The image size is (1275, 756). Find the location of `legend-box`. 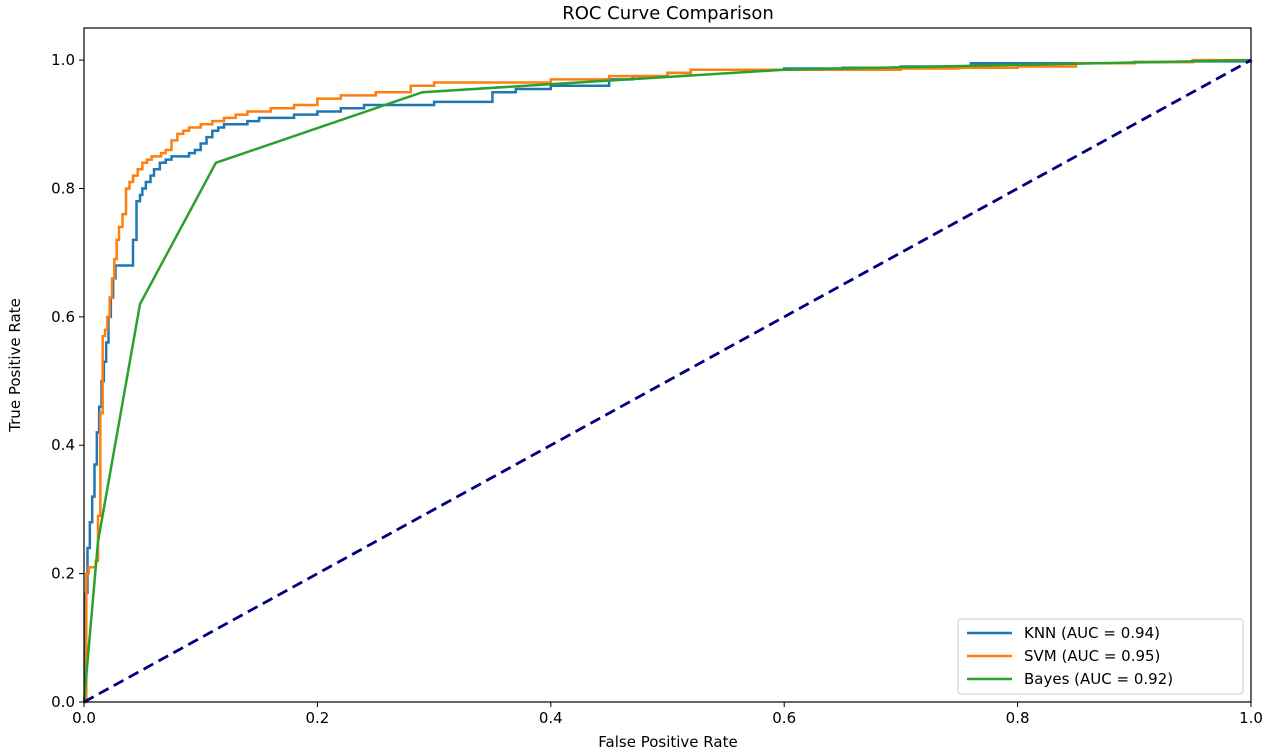

legend-box is located at coordinates (1100, 656).